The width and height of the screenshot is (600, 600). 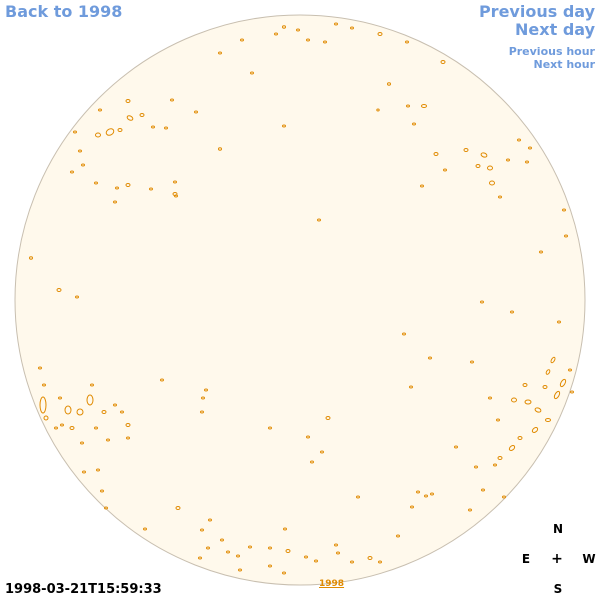 I want to click on next-day-link: Next day, so click(x=555, y=29).